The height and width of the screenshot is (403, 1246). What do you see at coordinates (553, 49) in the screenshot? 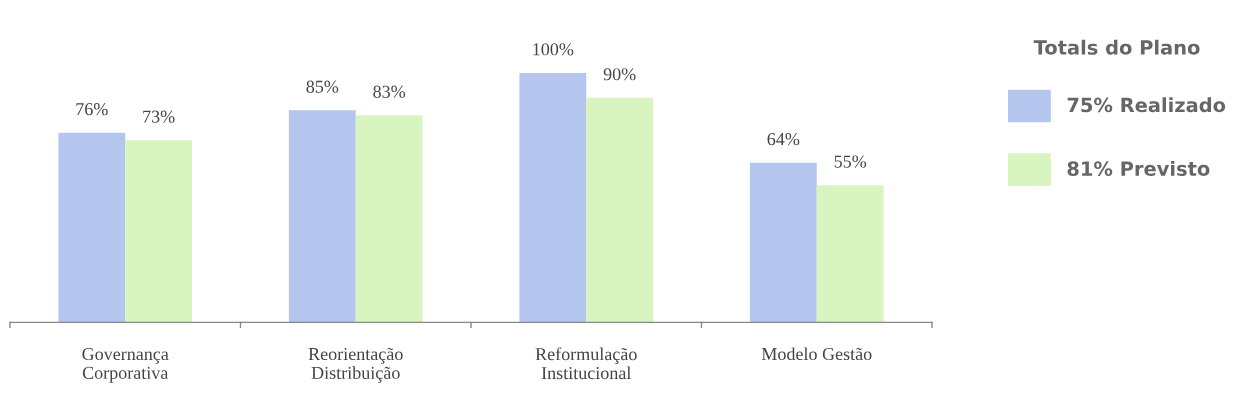
I see `data-label: 100%` at bounding box center [553, 49].